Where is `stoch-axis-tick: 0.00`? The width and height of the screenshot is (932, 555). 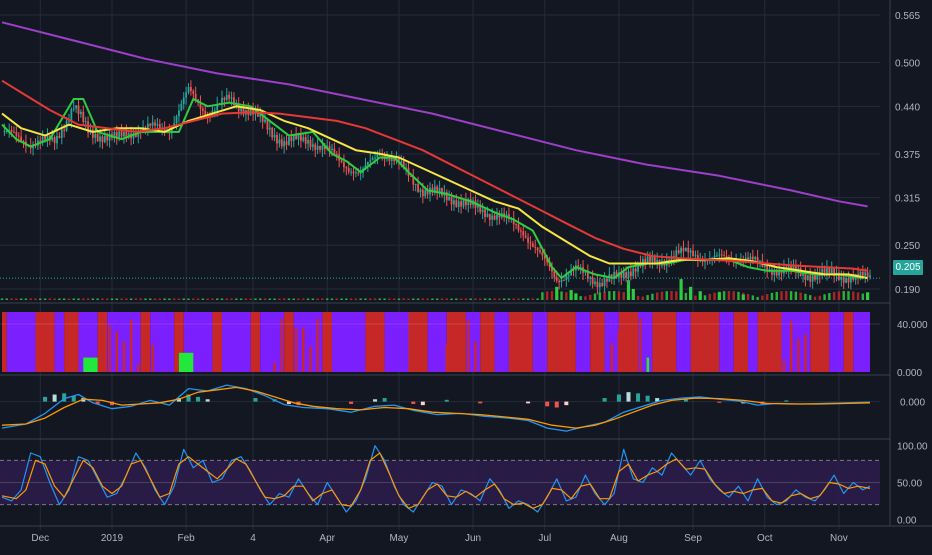 stoch-axis-tick: 0.00 is located at coordinates (907, 520).